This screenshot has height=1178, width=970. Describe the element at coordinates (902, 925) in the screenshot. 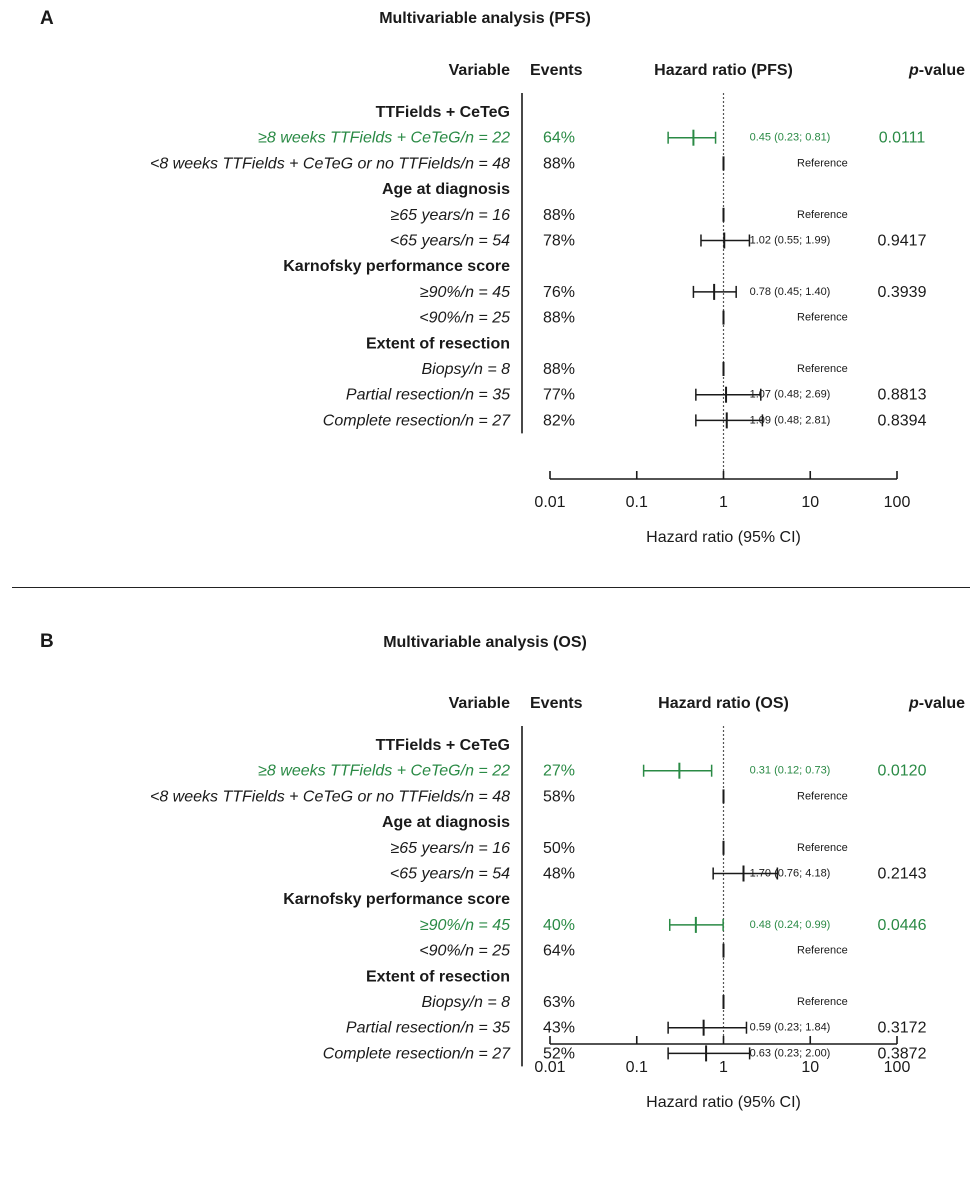

I see `p-value: 0.0446` at that location.